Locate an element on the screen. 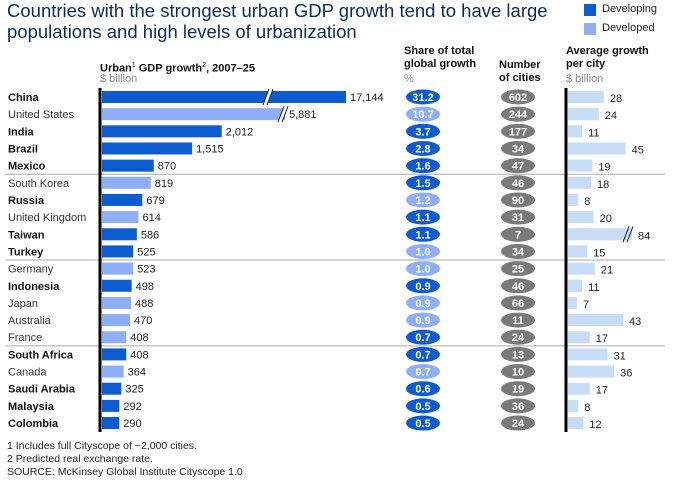  share-value-label: 3.7 is located at coordinates (422, 132).